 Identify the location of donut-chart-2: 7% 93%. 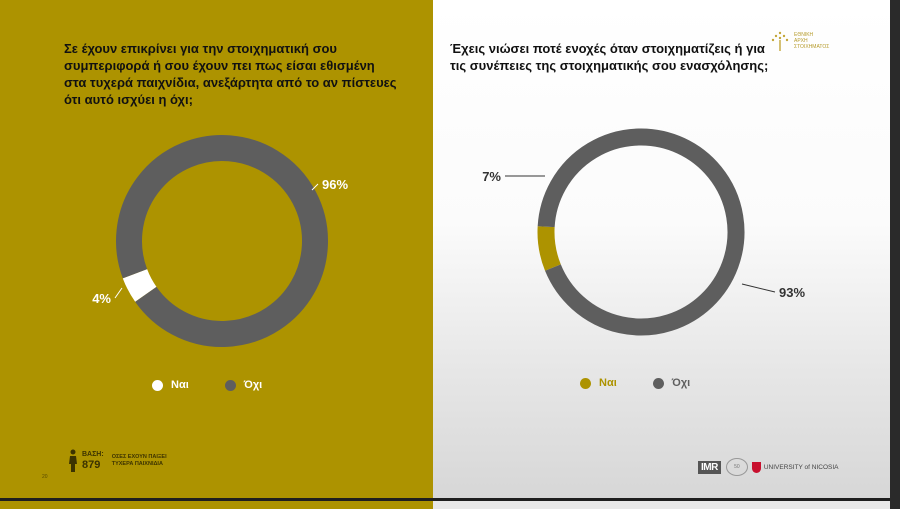
(643, 232).